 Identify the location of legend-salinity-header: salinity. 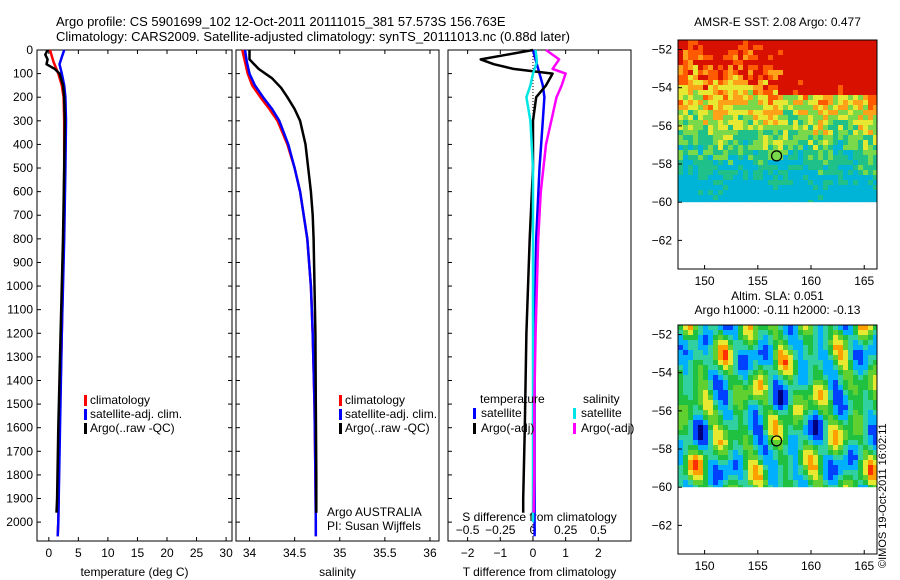
(601, 399).